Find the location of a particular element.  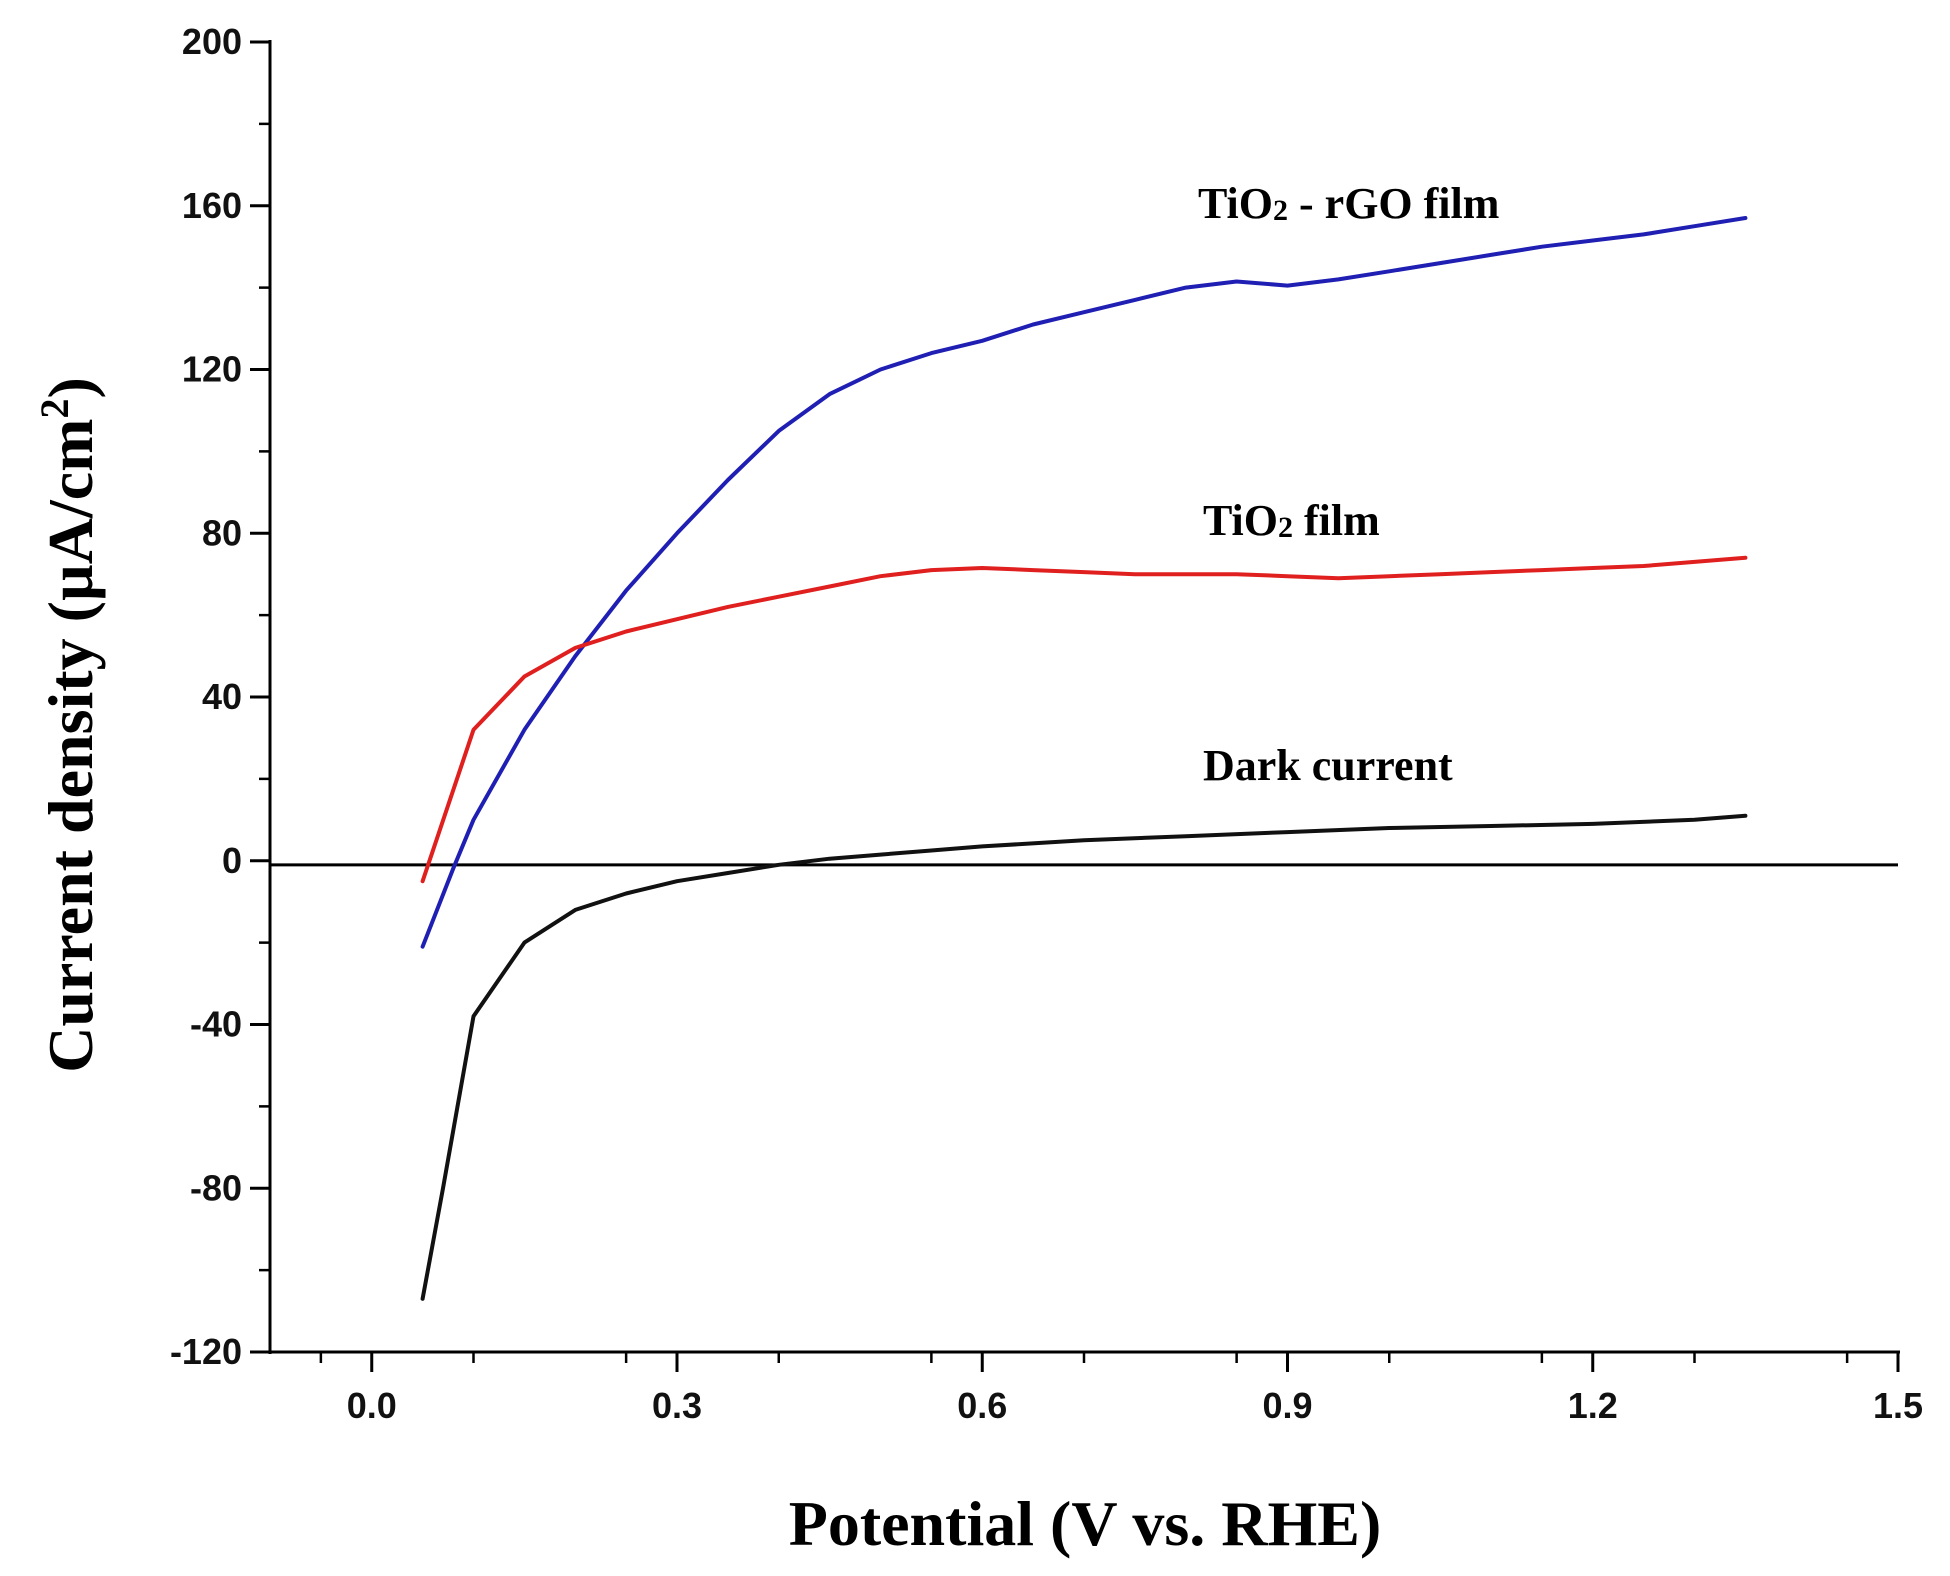

series-label-tio2-rgo: TiO2 - rGO film is located at coordinates (1348, 203).